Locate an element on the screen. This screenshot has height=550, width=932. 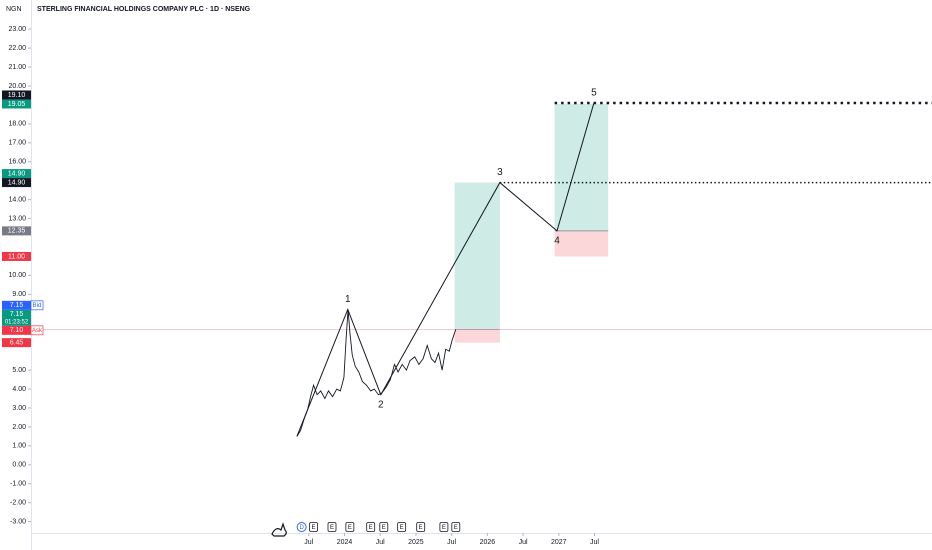
y-tick-label: 2.00 is located at coordinates (19, 427).